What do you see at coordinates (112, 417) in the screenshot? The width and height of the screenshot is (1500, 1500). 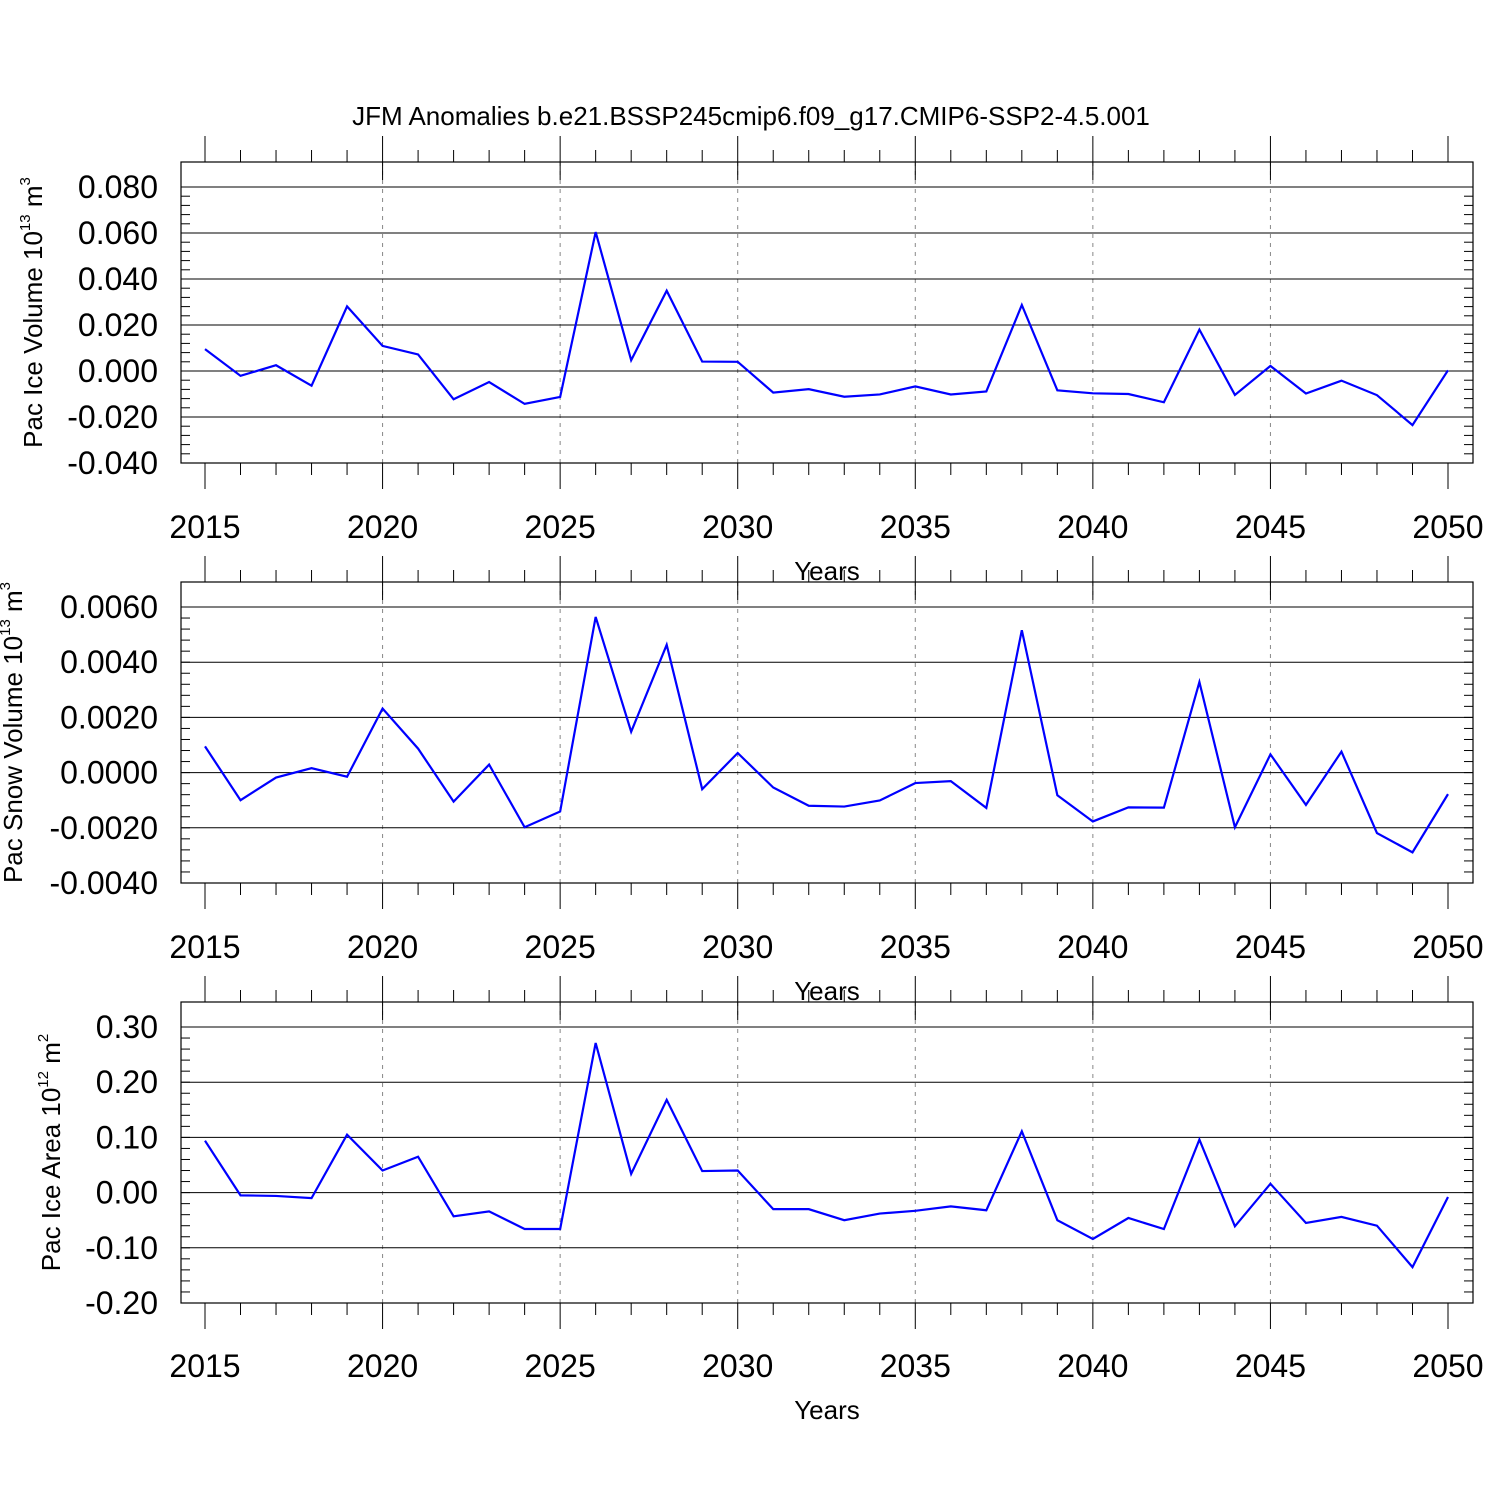 I see `ytick-label: -0.020` at bounding box center [112, 417].